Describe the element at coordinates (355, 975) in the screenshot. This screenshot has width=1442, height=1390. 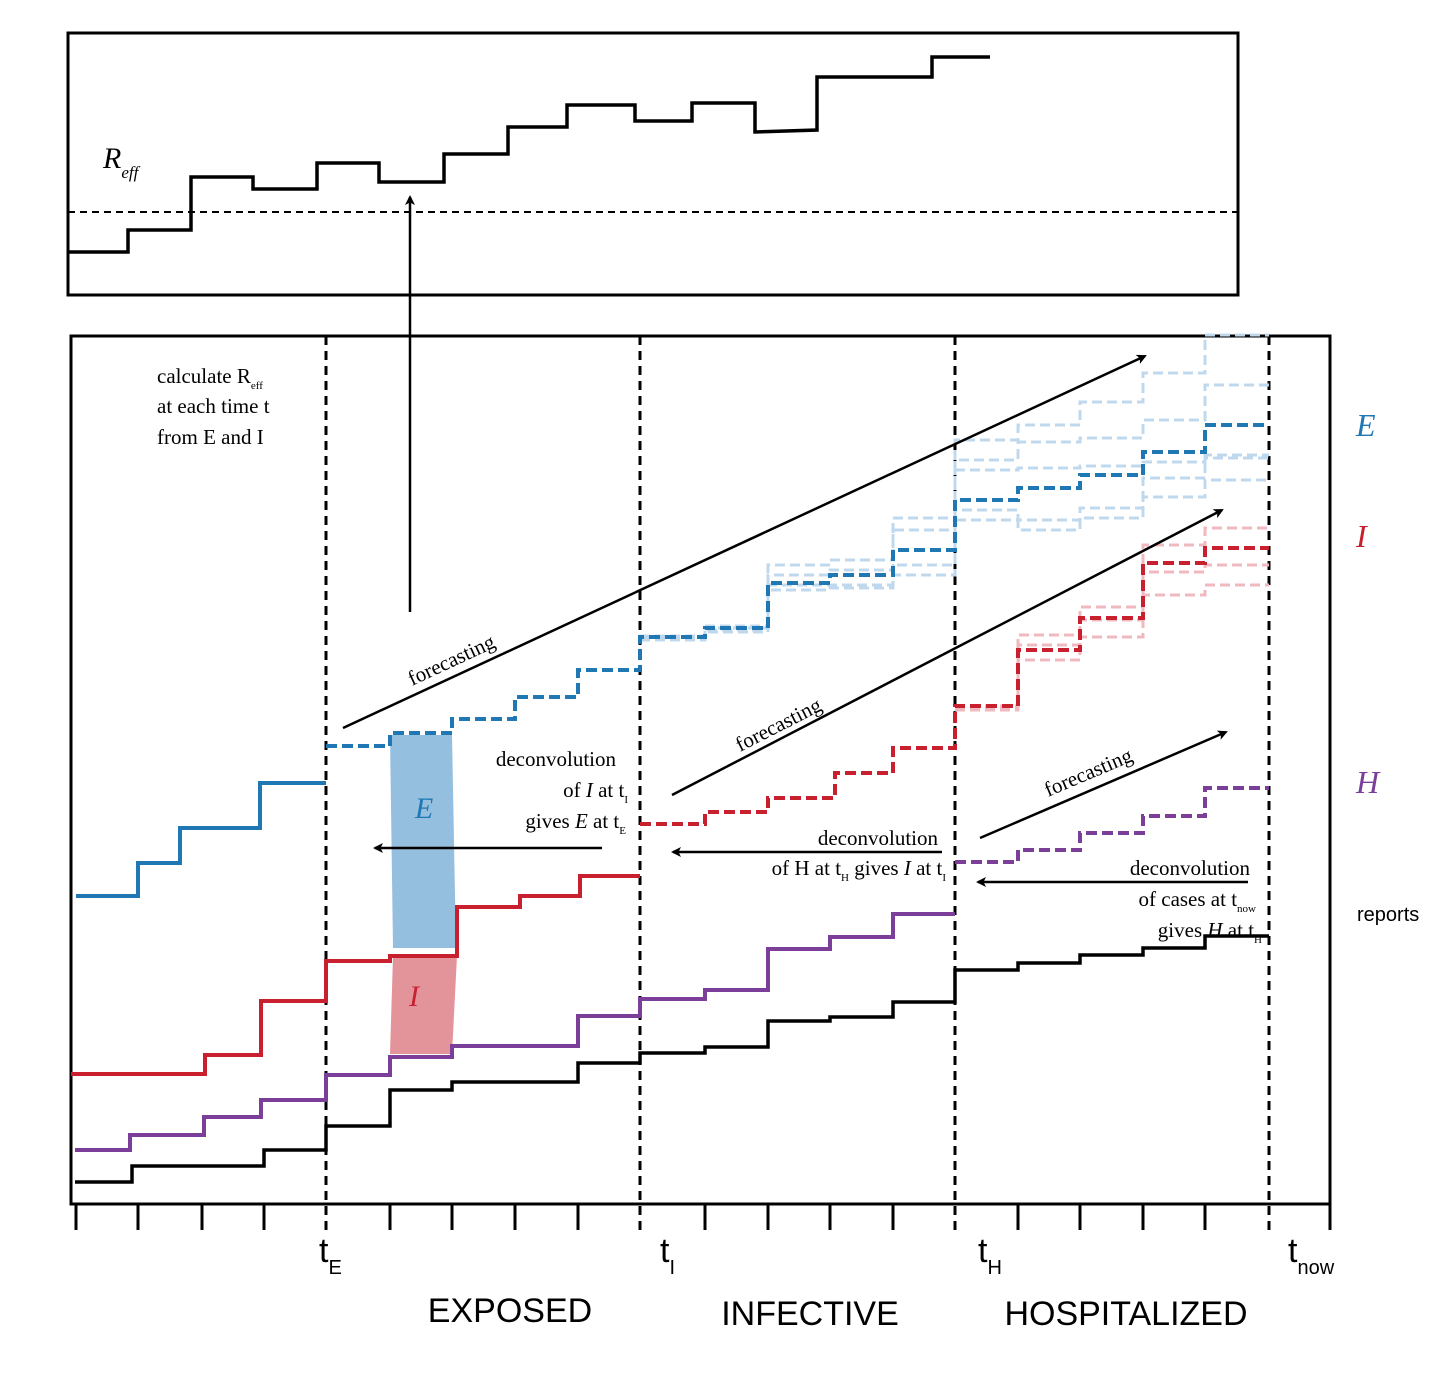
I see `I-observed-line` at that location.